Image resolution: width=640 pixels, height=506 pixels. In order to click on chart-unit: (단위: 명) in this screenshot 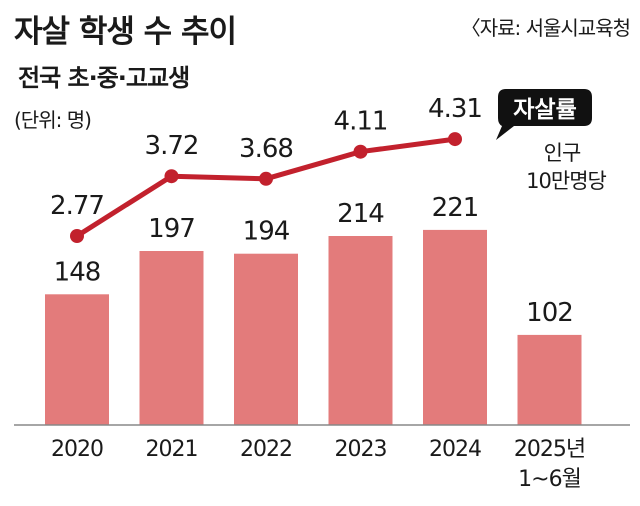, I will do `click(53, 120)`.